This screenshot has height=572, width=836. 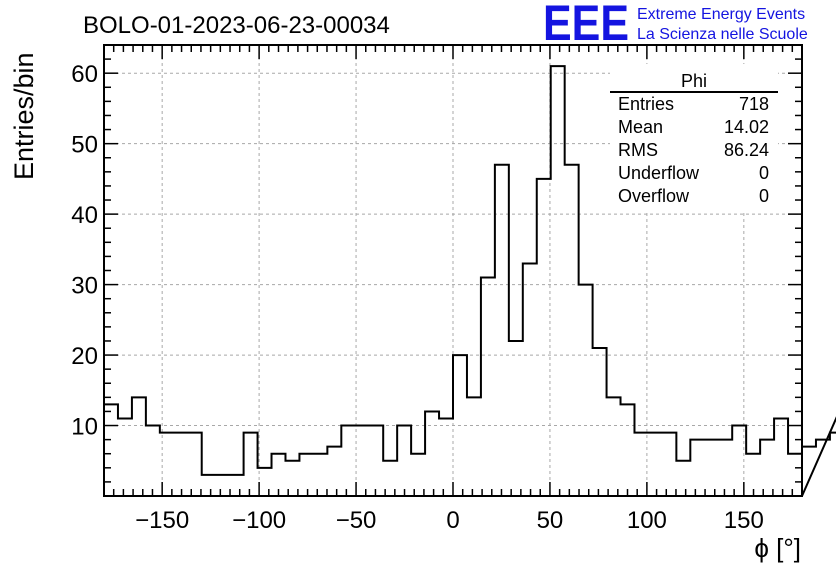 I want to click on eee-logo-line2: La Scienza nelle Scuole, so click(x=722, y=34).